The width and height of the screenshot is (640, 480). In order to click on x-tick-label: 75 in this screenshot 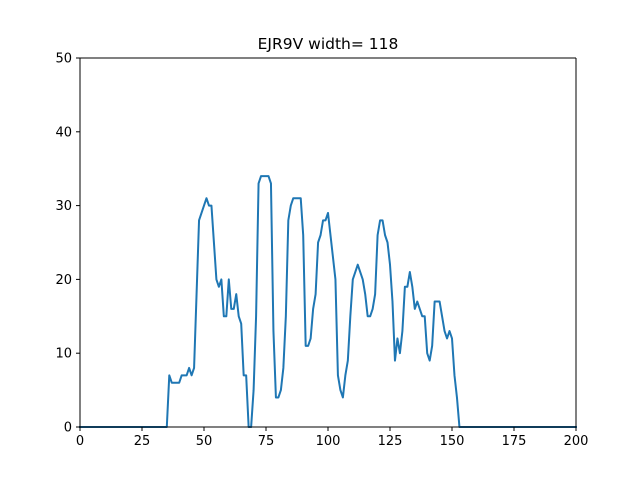, I will do `click(266, 441)`.